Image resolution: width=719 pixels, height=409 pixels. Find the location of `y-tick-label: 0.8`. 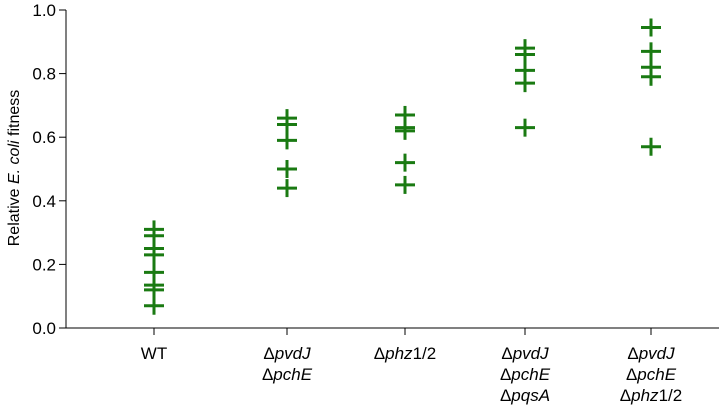

y-tick-label: 0.8 is located at coordinates (44, 74).